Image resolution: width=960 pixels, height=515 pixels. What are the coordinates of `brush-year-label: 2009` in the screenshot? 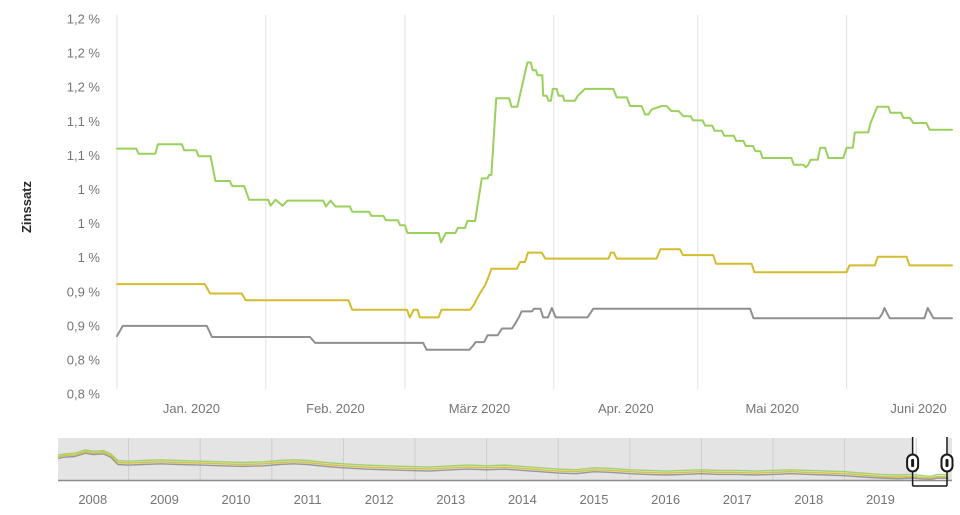 It's located at (164, 499).